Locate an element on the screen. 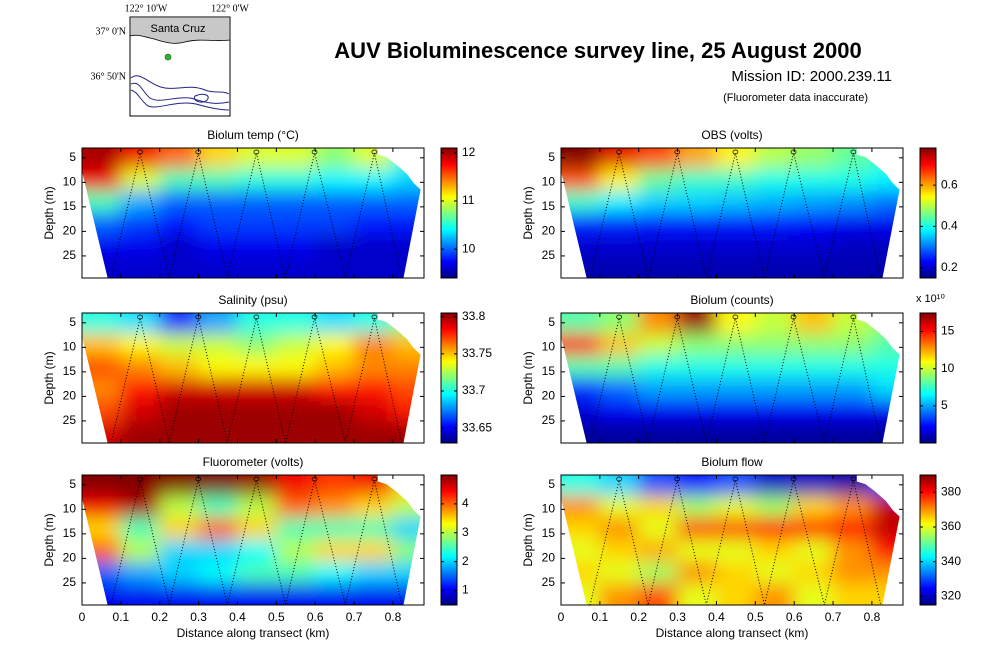 The height and width of the screenshot is (650, 1000). no-data-mask is located at coordinates (400, 540).